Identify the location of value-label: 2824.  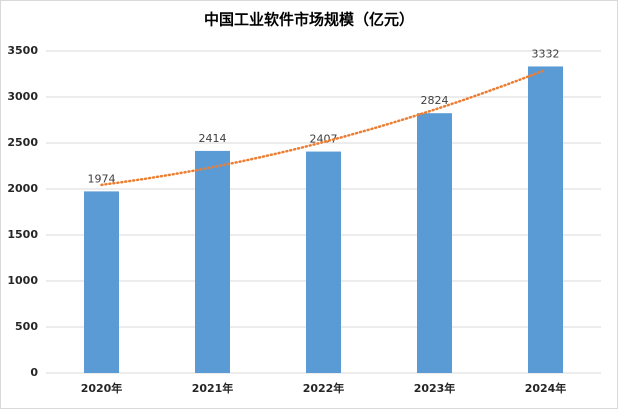
(435, 100).